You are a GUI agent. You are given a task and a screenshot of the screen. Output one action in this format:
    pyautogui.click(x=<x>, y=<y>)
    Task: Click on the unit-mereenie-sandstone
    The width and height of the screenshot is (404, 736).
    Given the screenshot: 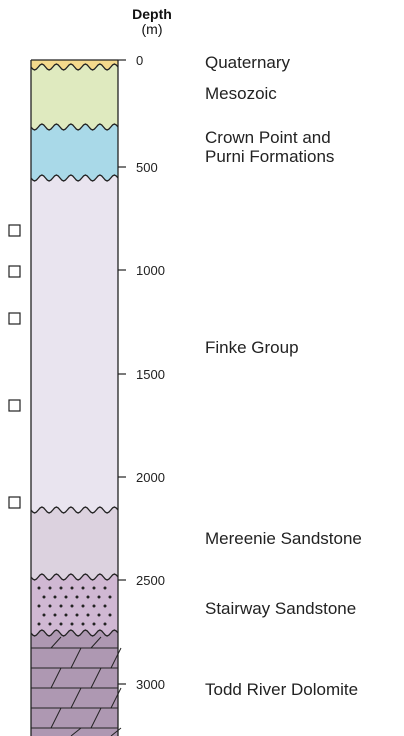 What is the action you would take?
    pyautogui.click(x=74, y=543)
    